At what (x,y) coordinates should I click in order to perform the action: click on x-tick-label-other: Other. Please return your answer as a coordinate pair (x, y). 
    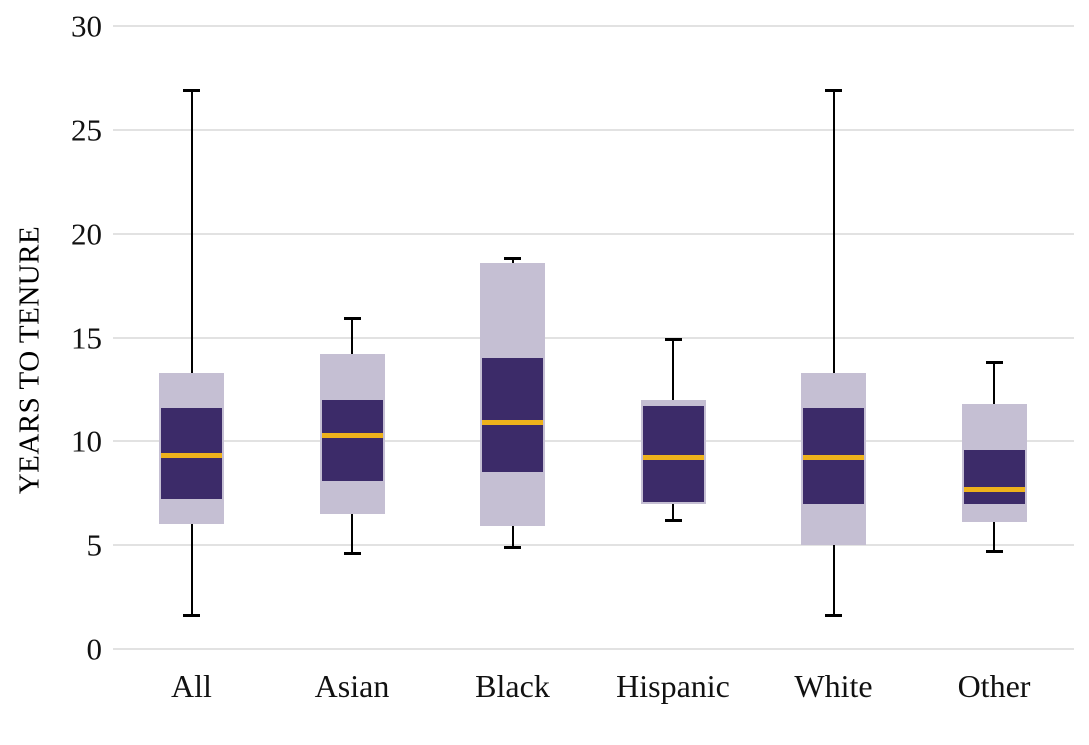
    Looking at the image, I should click on (994, 686).